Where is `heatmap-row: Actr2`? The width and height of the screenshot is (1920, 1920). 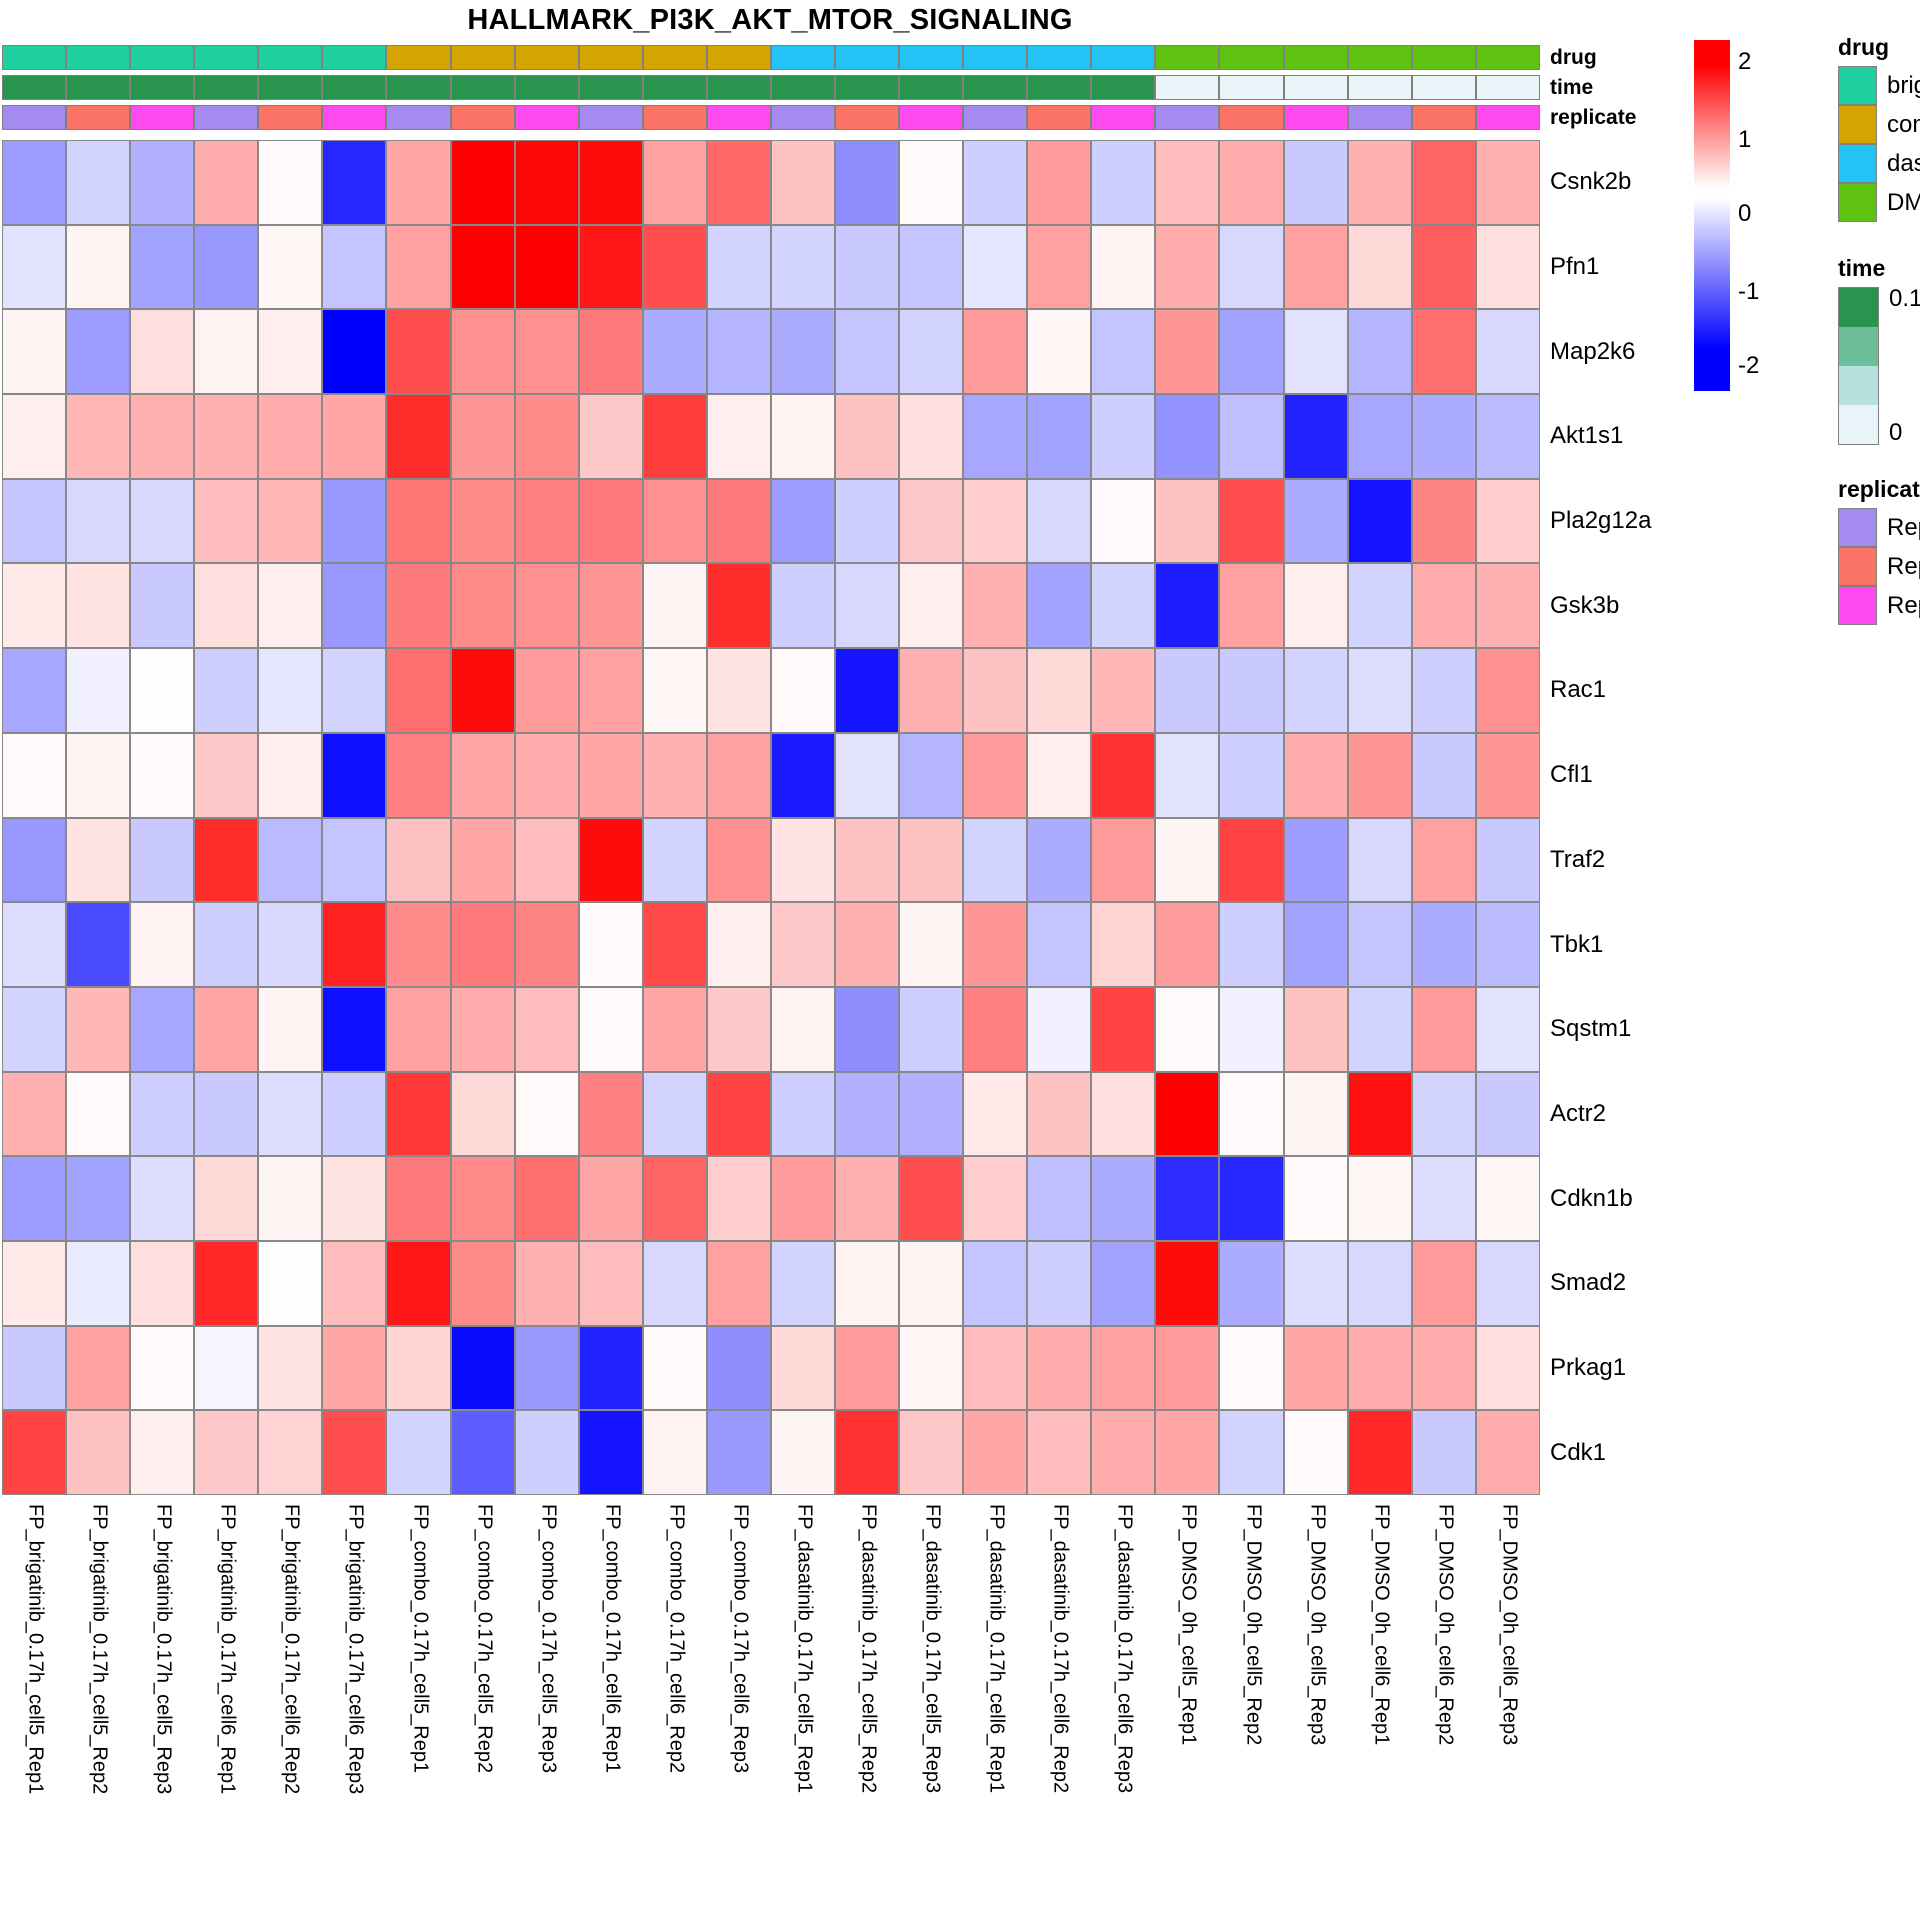
heatmap-row: Actr2 is located at coordinates (804, 1114).